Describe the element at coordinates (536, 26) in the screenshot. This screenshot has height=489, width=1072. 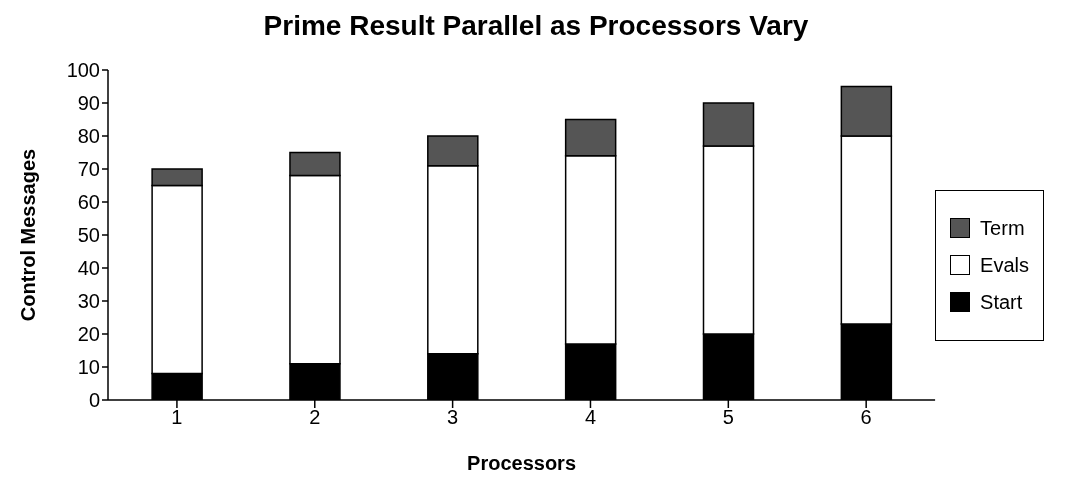
I see `chart-title: Prime Result Parallel as Processors Vary` at that location.